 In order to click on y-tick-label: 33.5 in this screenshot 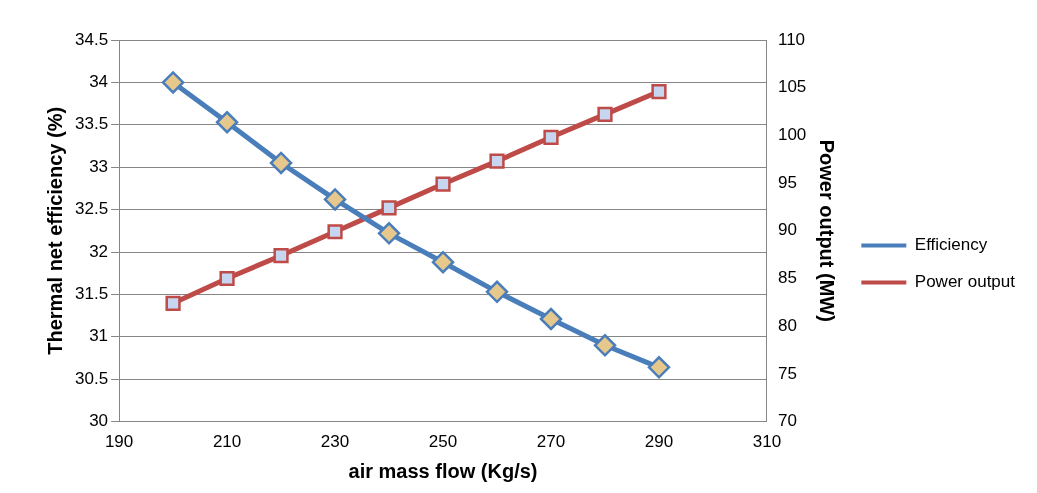, I will do `click(91, 124)`.